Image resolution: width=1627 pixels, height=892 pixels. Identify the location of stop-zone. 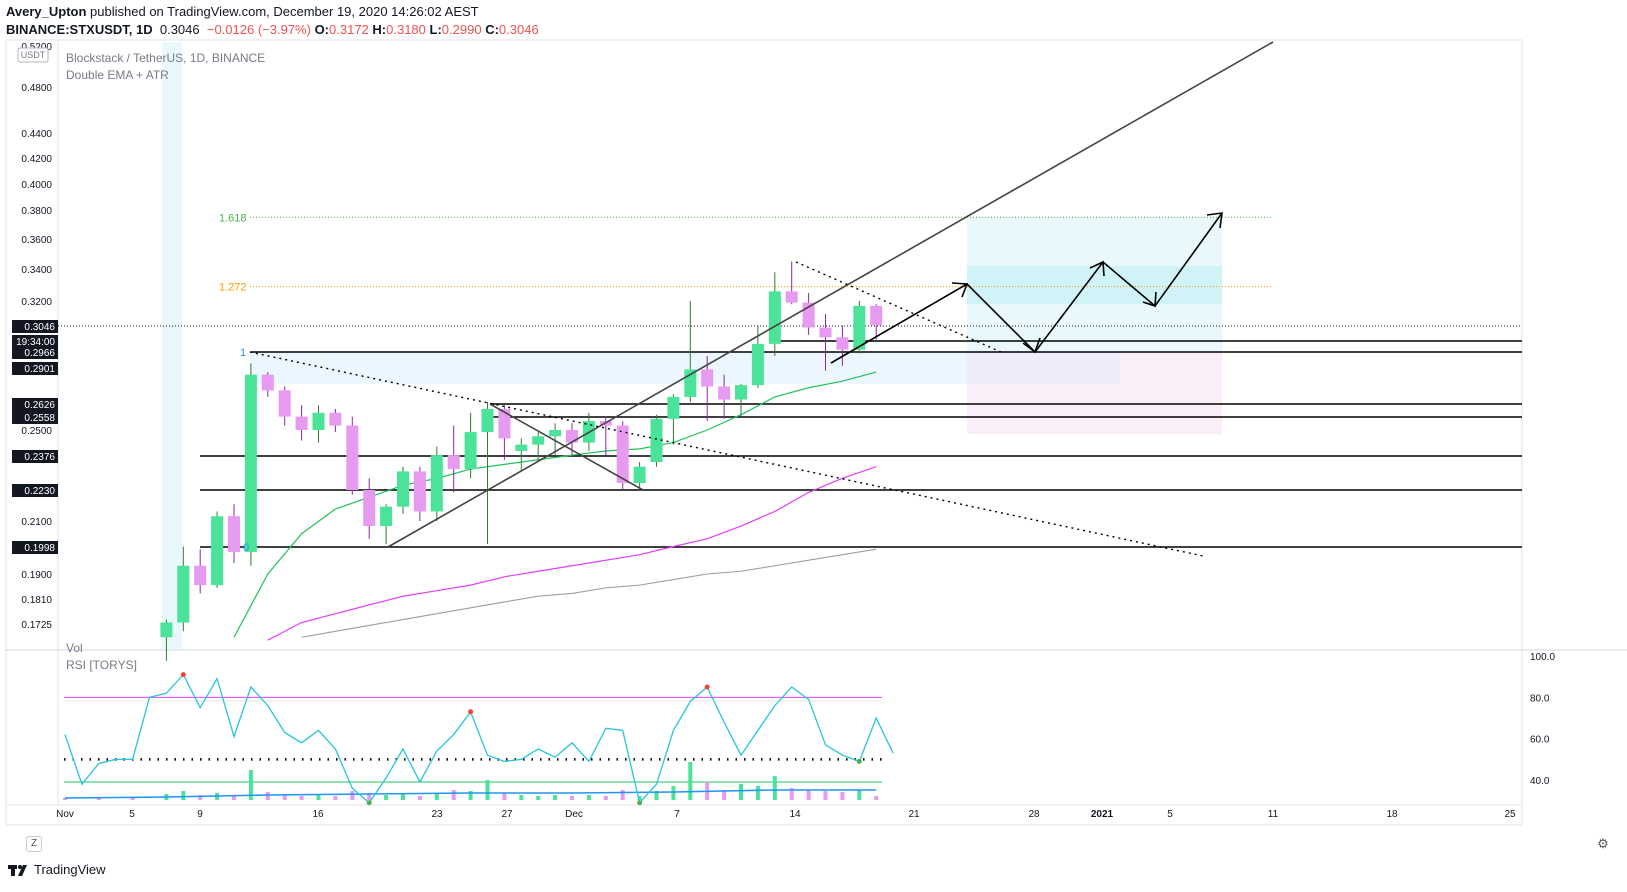
(1094, 393).